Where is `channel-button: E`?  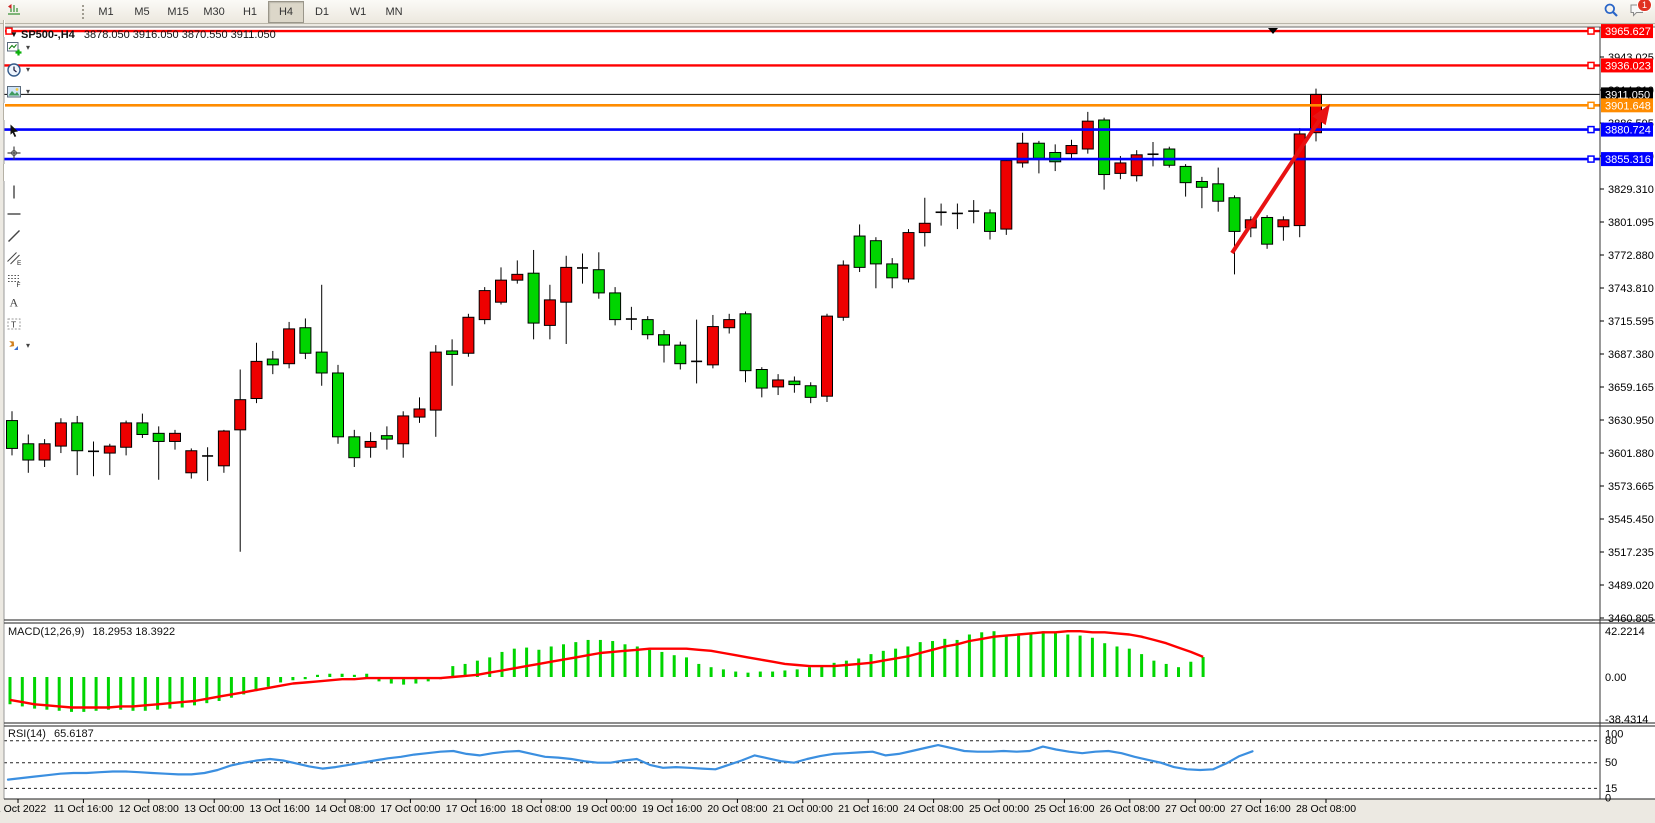 channel-button: E is located at coordinates (39, 258).